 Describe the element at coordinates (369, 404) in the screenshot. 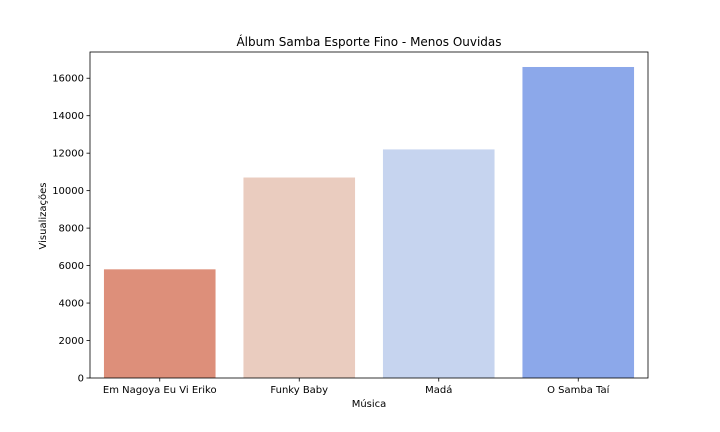

I see `x-axis-label: Música` at that location.